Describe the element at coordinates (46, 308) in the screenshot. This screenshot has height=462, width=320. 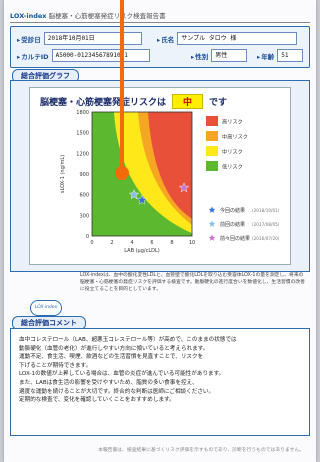
I see `lox-index-small-logo: LOX-index` at that location.